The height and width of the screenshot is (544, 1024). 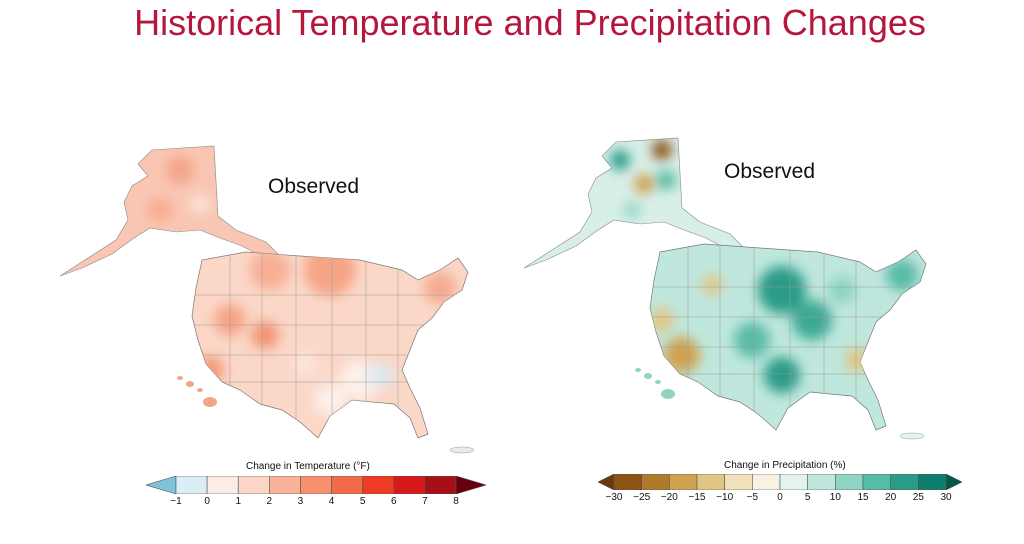 What do you see at coordinates (918, 497) in the screenshot?
I see `tick-label: 25` at bounding box center [918, 497].